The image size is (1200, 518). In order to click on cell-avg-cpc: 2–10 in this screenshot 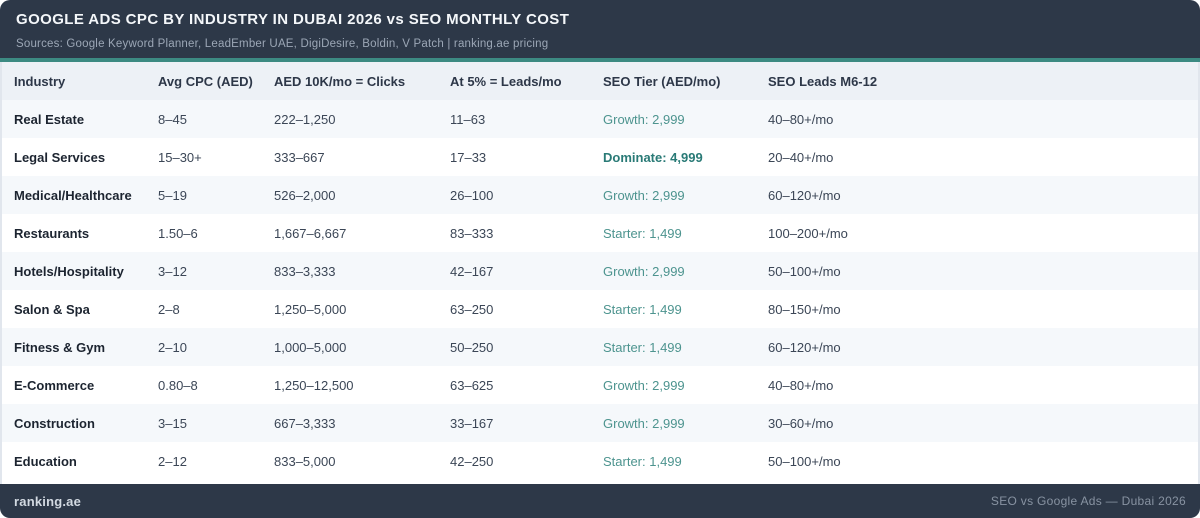, I will do `click(204, 347)`.